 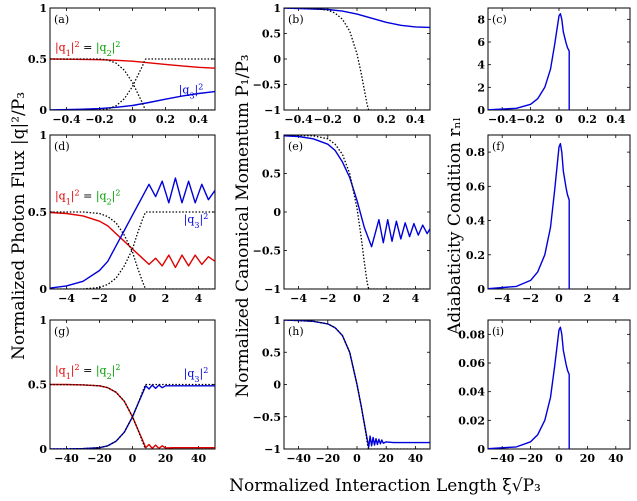 What do you see at coordinates (481, 42) in the screenshot?
I see `ytick-label: 6` at bounding box center [481, 42].